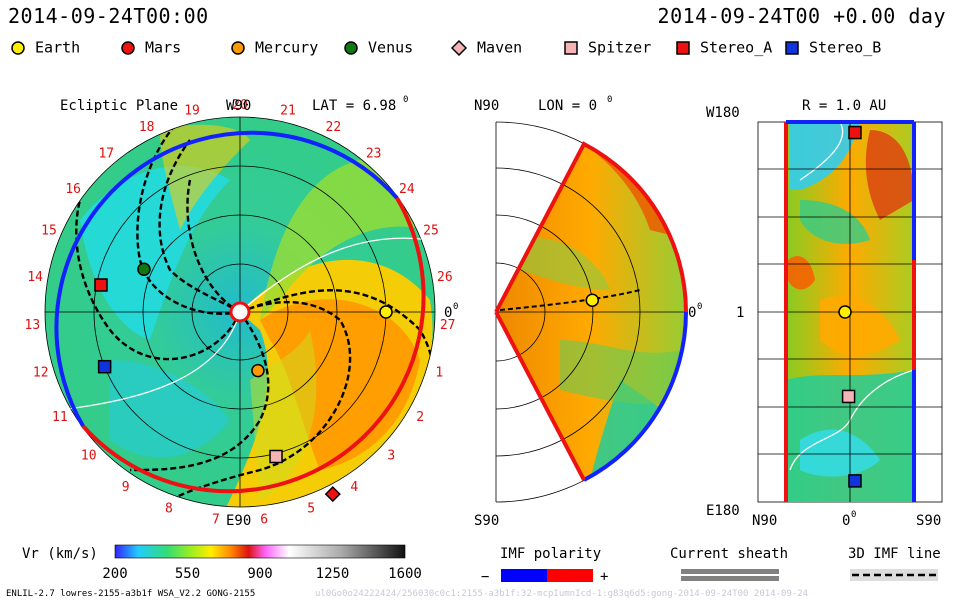 The image size is (960, 600). What do you see at coordinates (216, 520) in the screenshot?
I see `carrington-label: 7` at bounding box center [216, 520].